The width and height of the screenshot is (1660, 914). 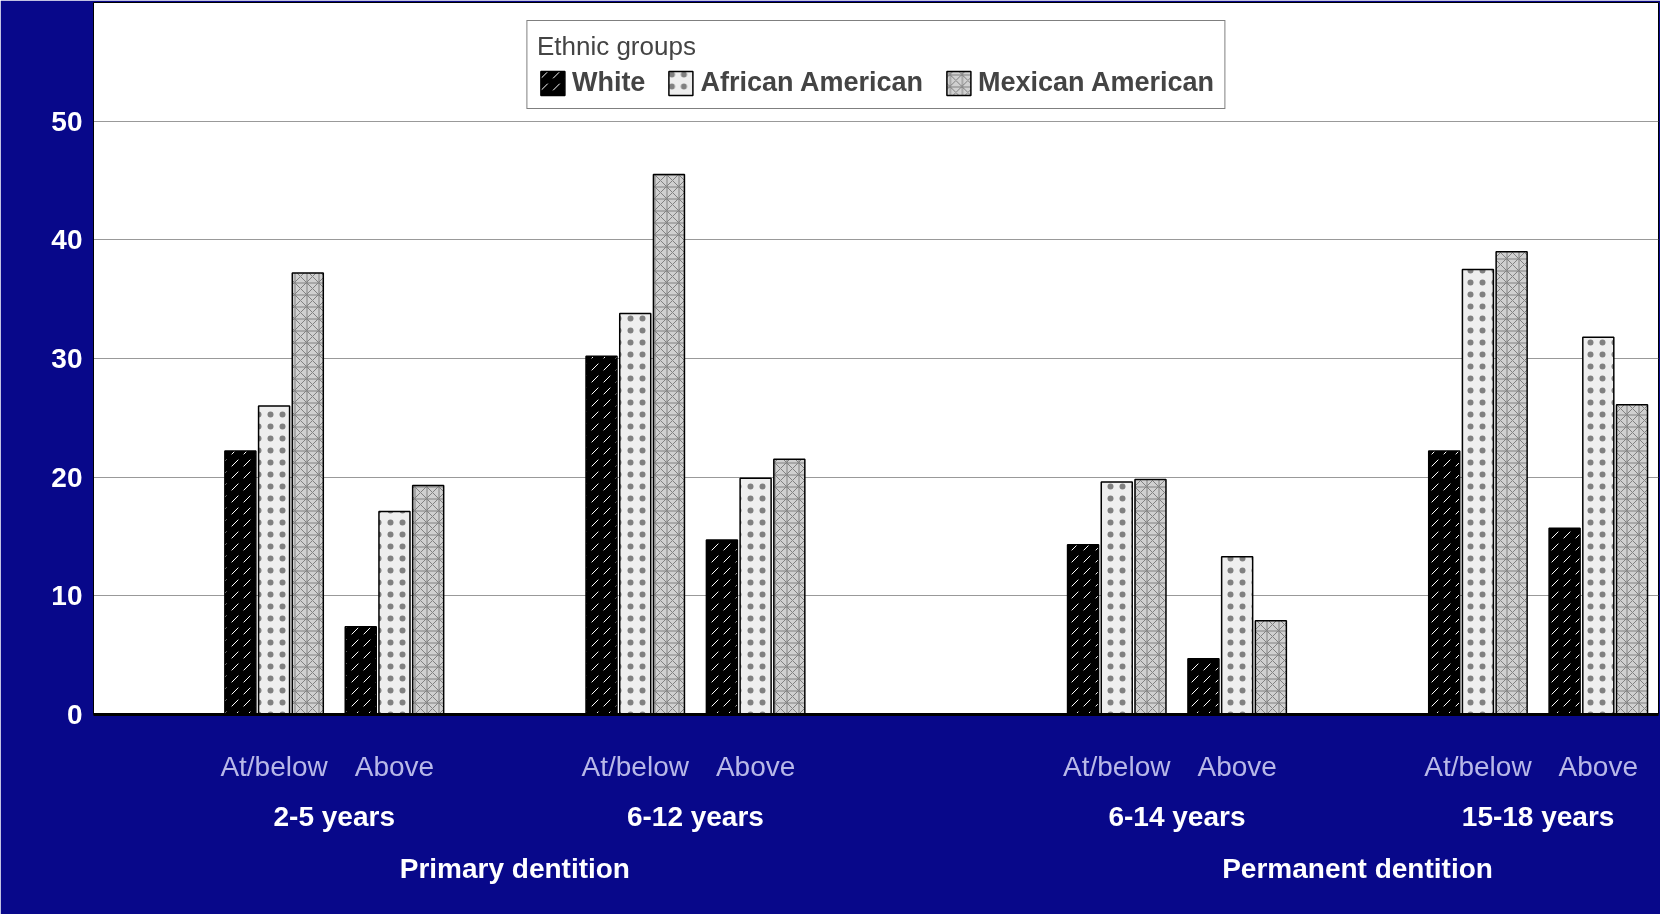 What do you see at coordinates (608, 82) in the screenshot?
I see `legend-label: White` at bounding box center [608, 82].